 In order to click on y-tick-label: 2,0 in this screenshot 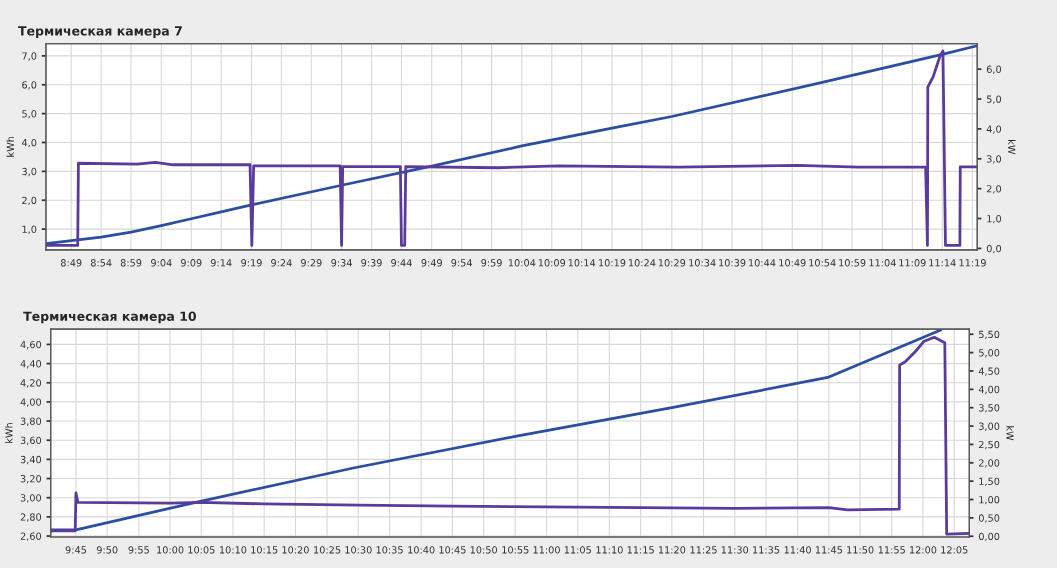, I will do `click(29, 201)`.